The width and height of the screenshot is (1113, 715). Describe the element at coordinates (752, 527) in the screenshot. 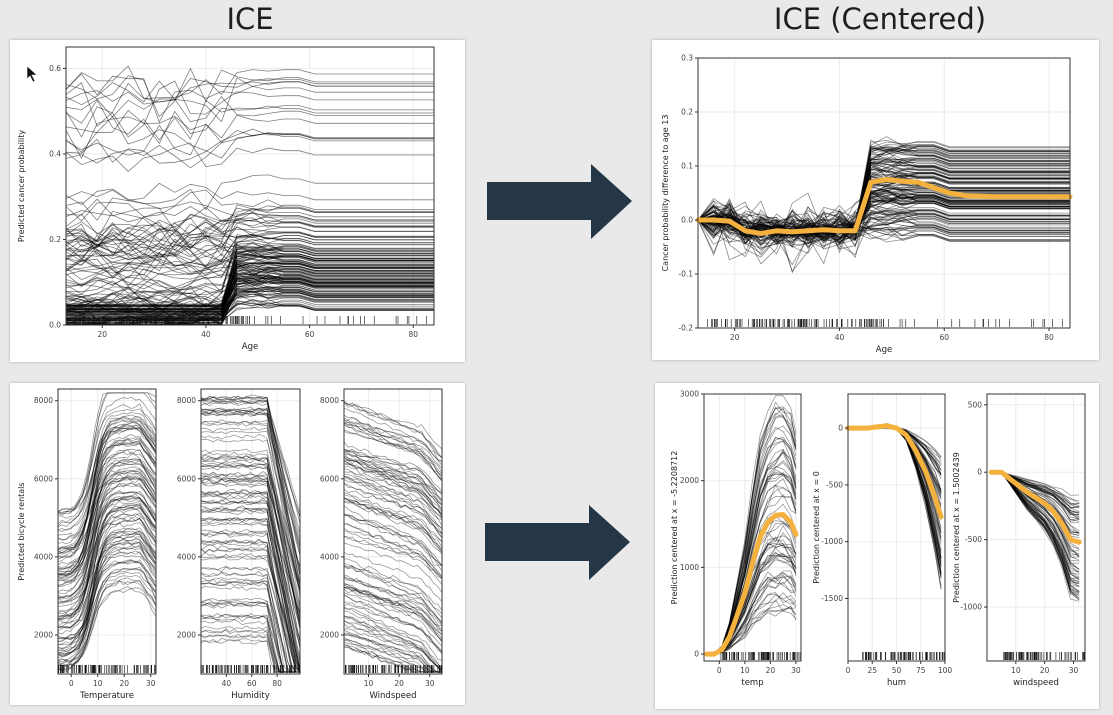

I see `plot-frame` at that location.